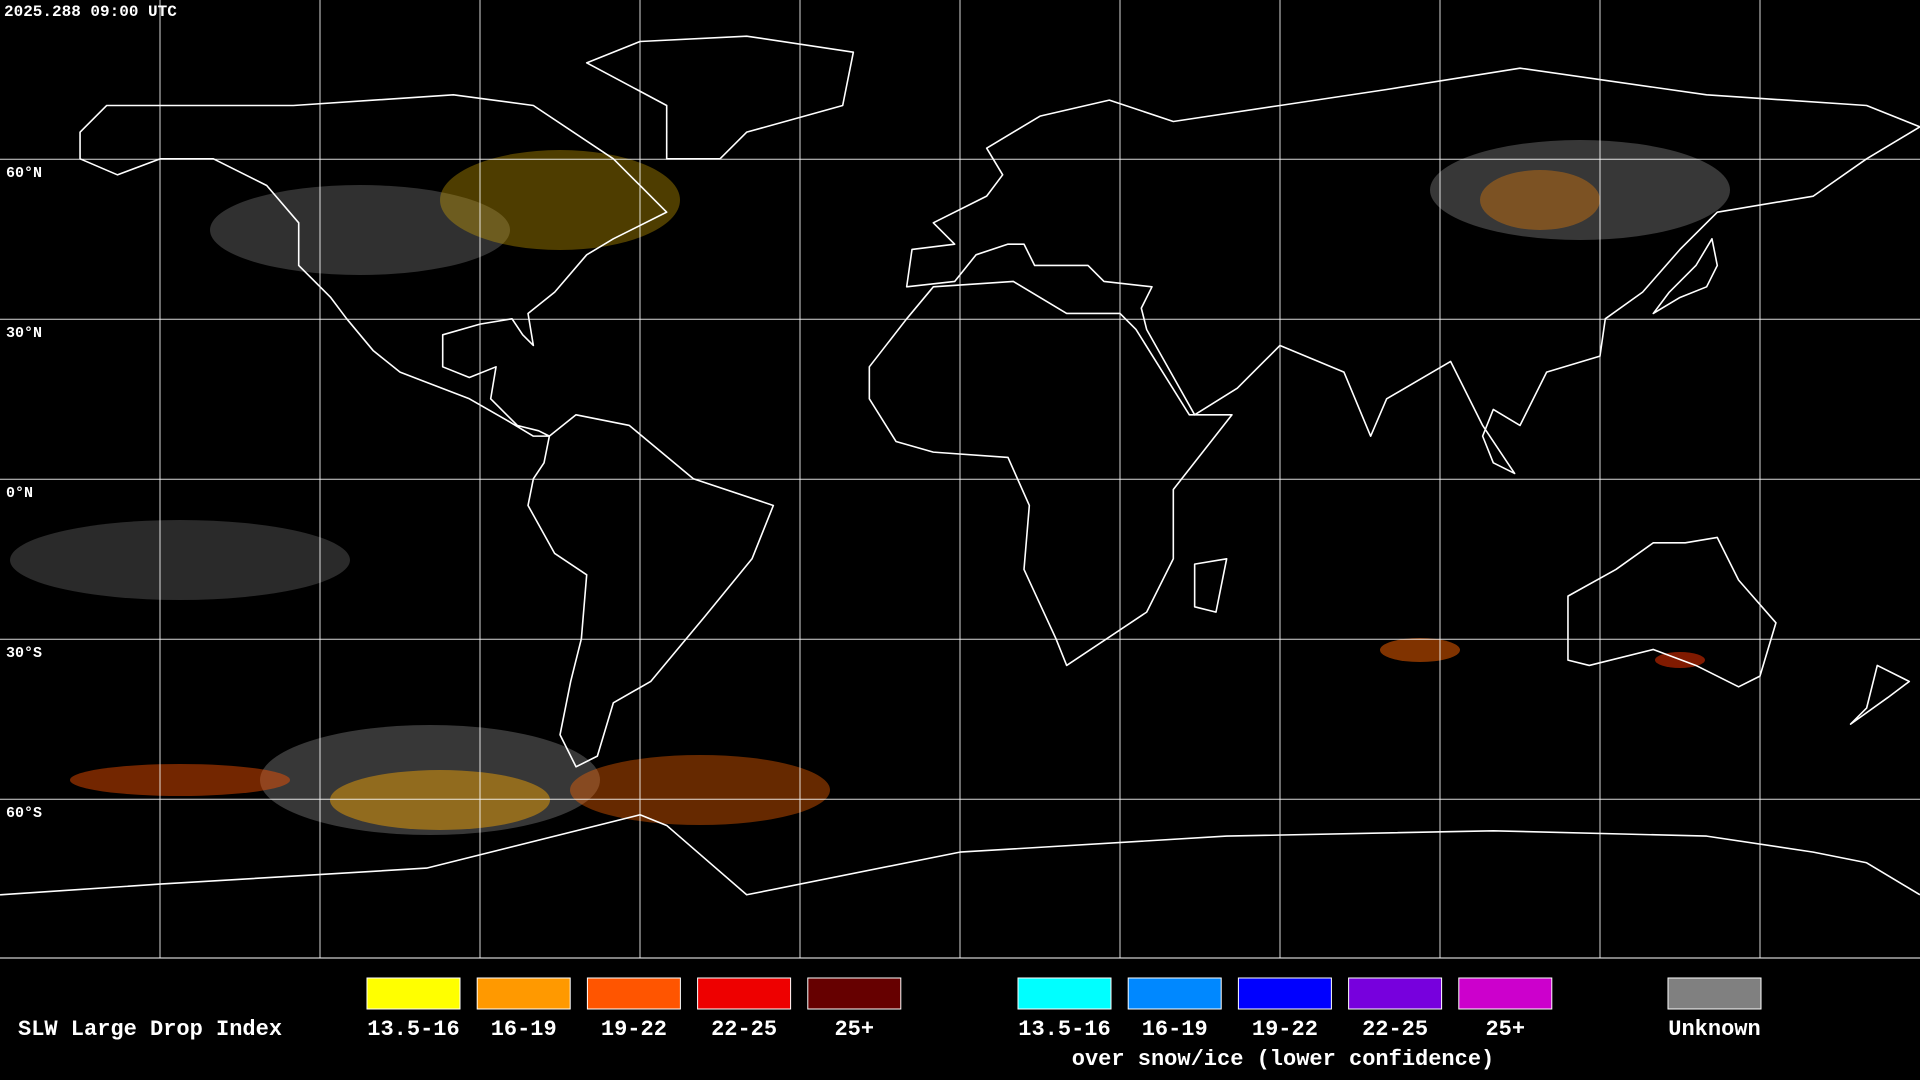 The height and width of the screenshot is (1080, 1920). Describe the element at coordinates (1211, 585) in the screenshot. I see `madagascar` at that location.